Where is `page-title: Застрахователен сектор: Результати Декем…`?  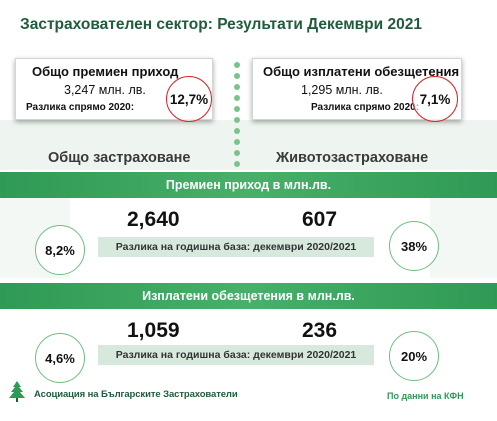 page-title: Застрахователен сектор: Результати Декем… is located at coordinates (221, 24).